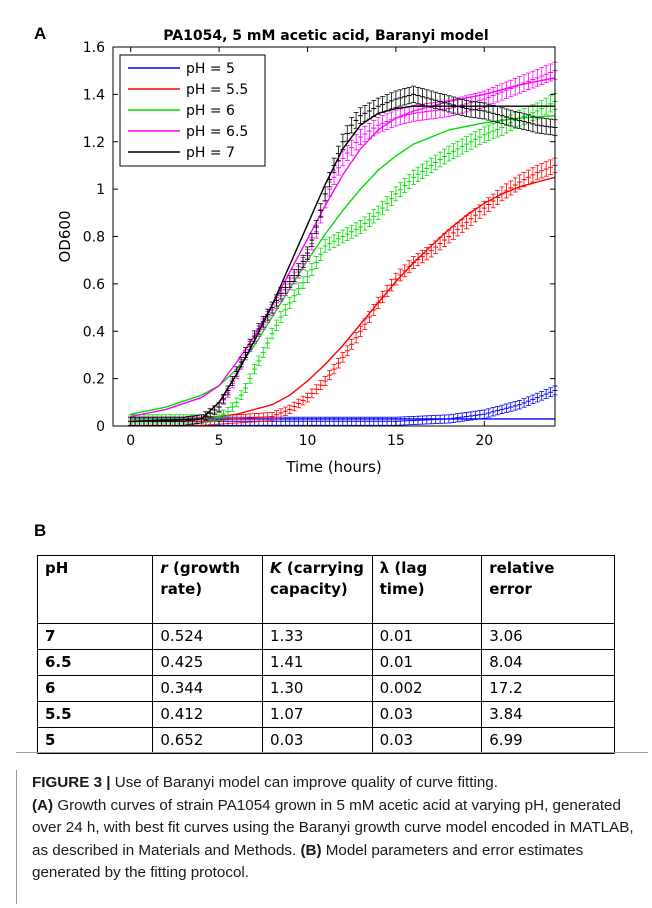  Describe the element at coordinates (16, 837) in the screenshot. I see `caption-sidebar-line` at that location.